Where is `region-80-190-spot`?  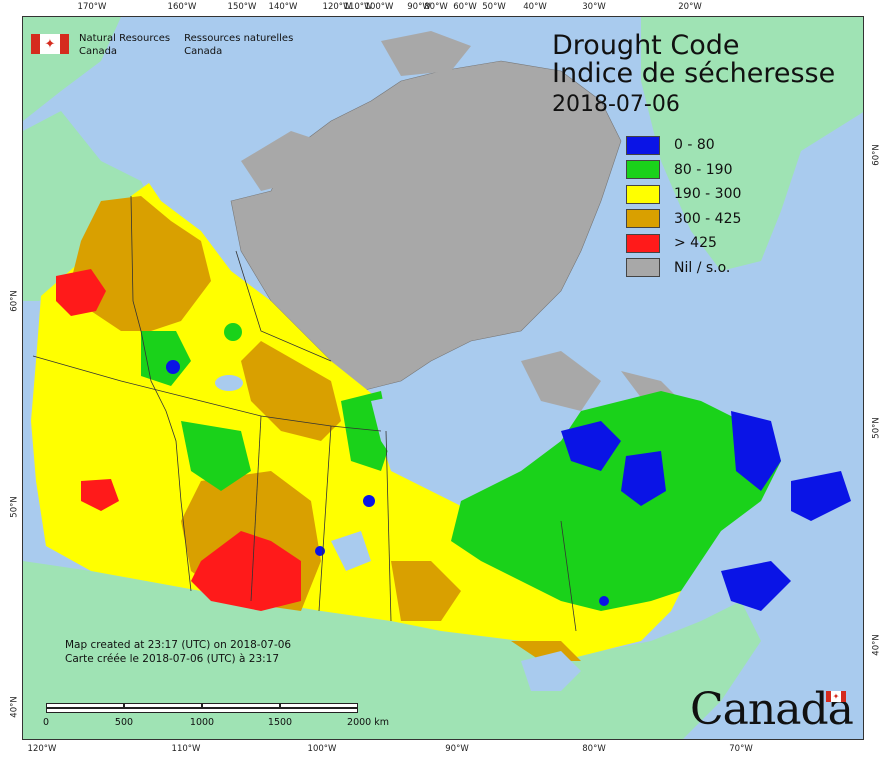
region-80-190-spot is located at coordinates (233, 332).